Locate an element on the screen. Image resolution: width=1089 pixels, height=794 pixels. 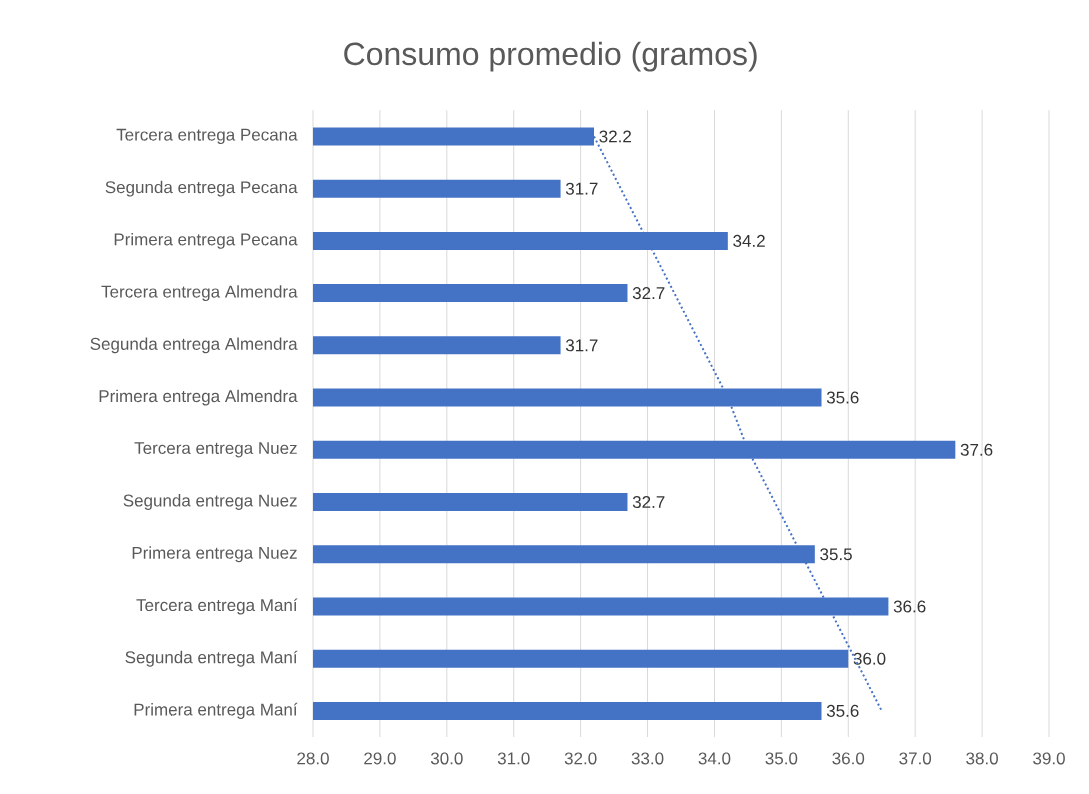
data-label: 34.2 is located at coordinates (749, 240).